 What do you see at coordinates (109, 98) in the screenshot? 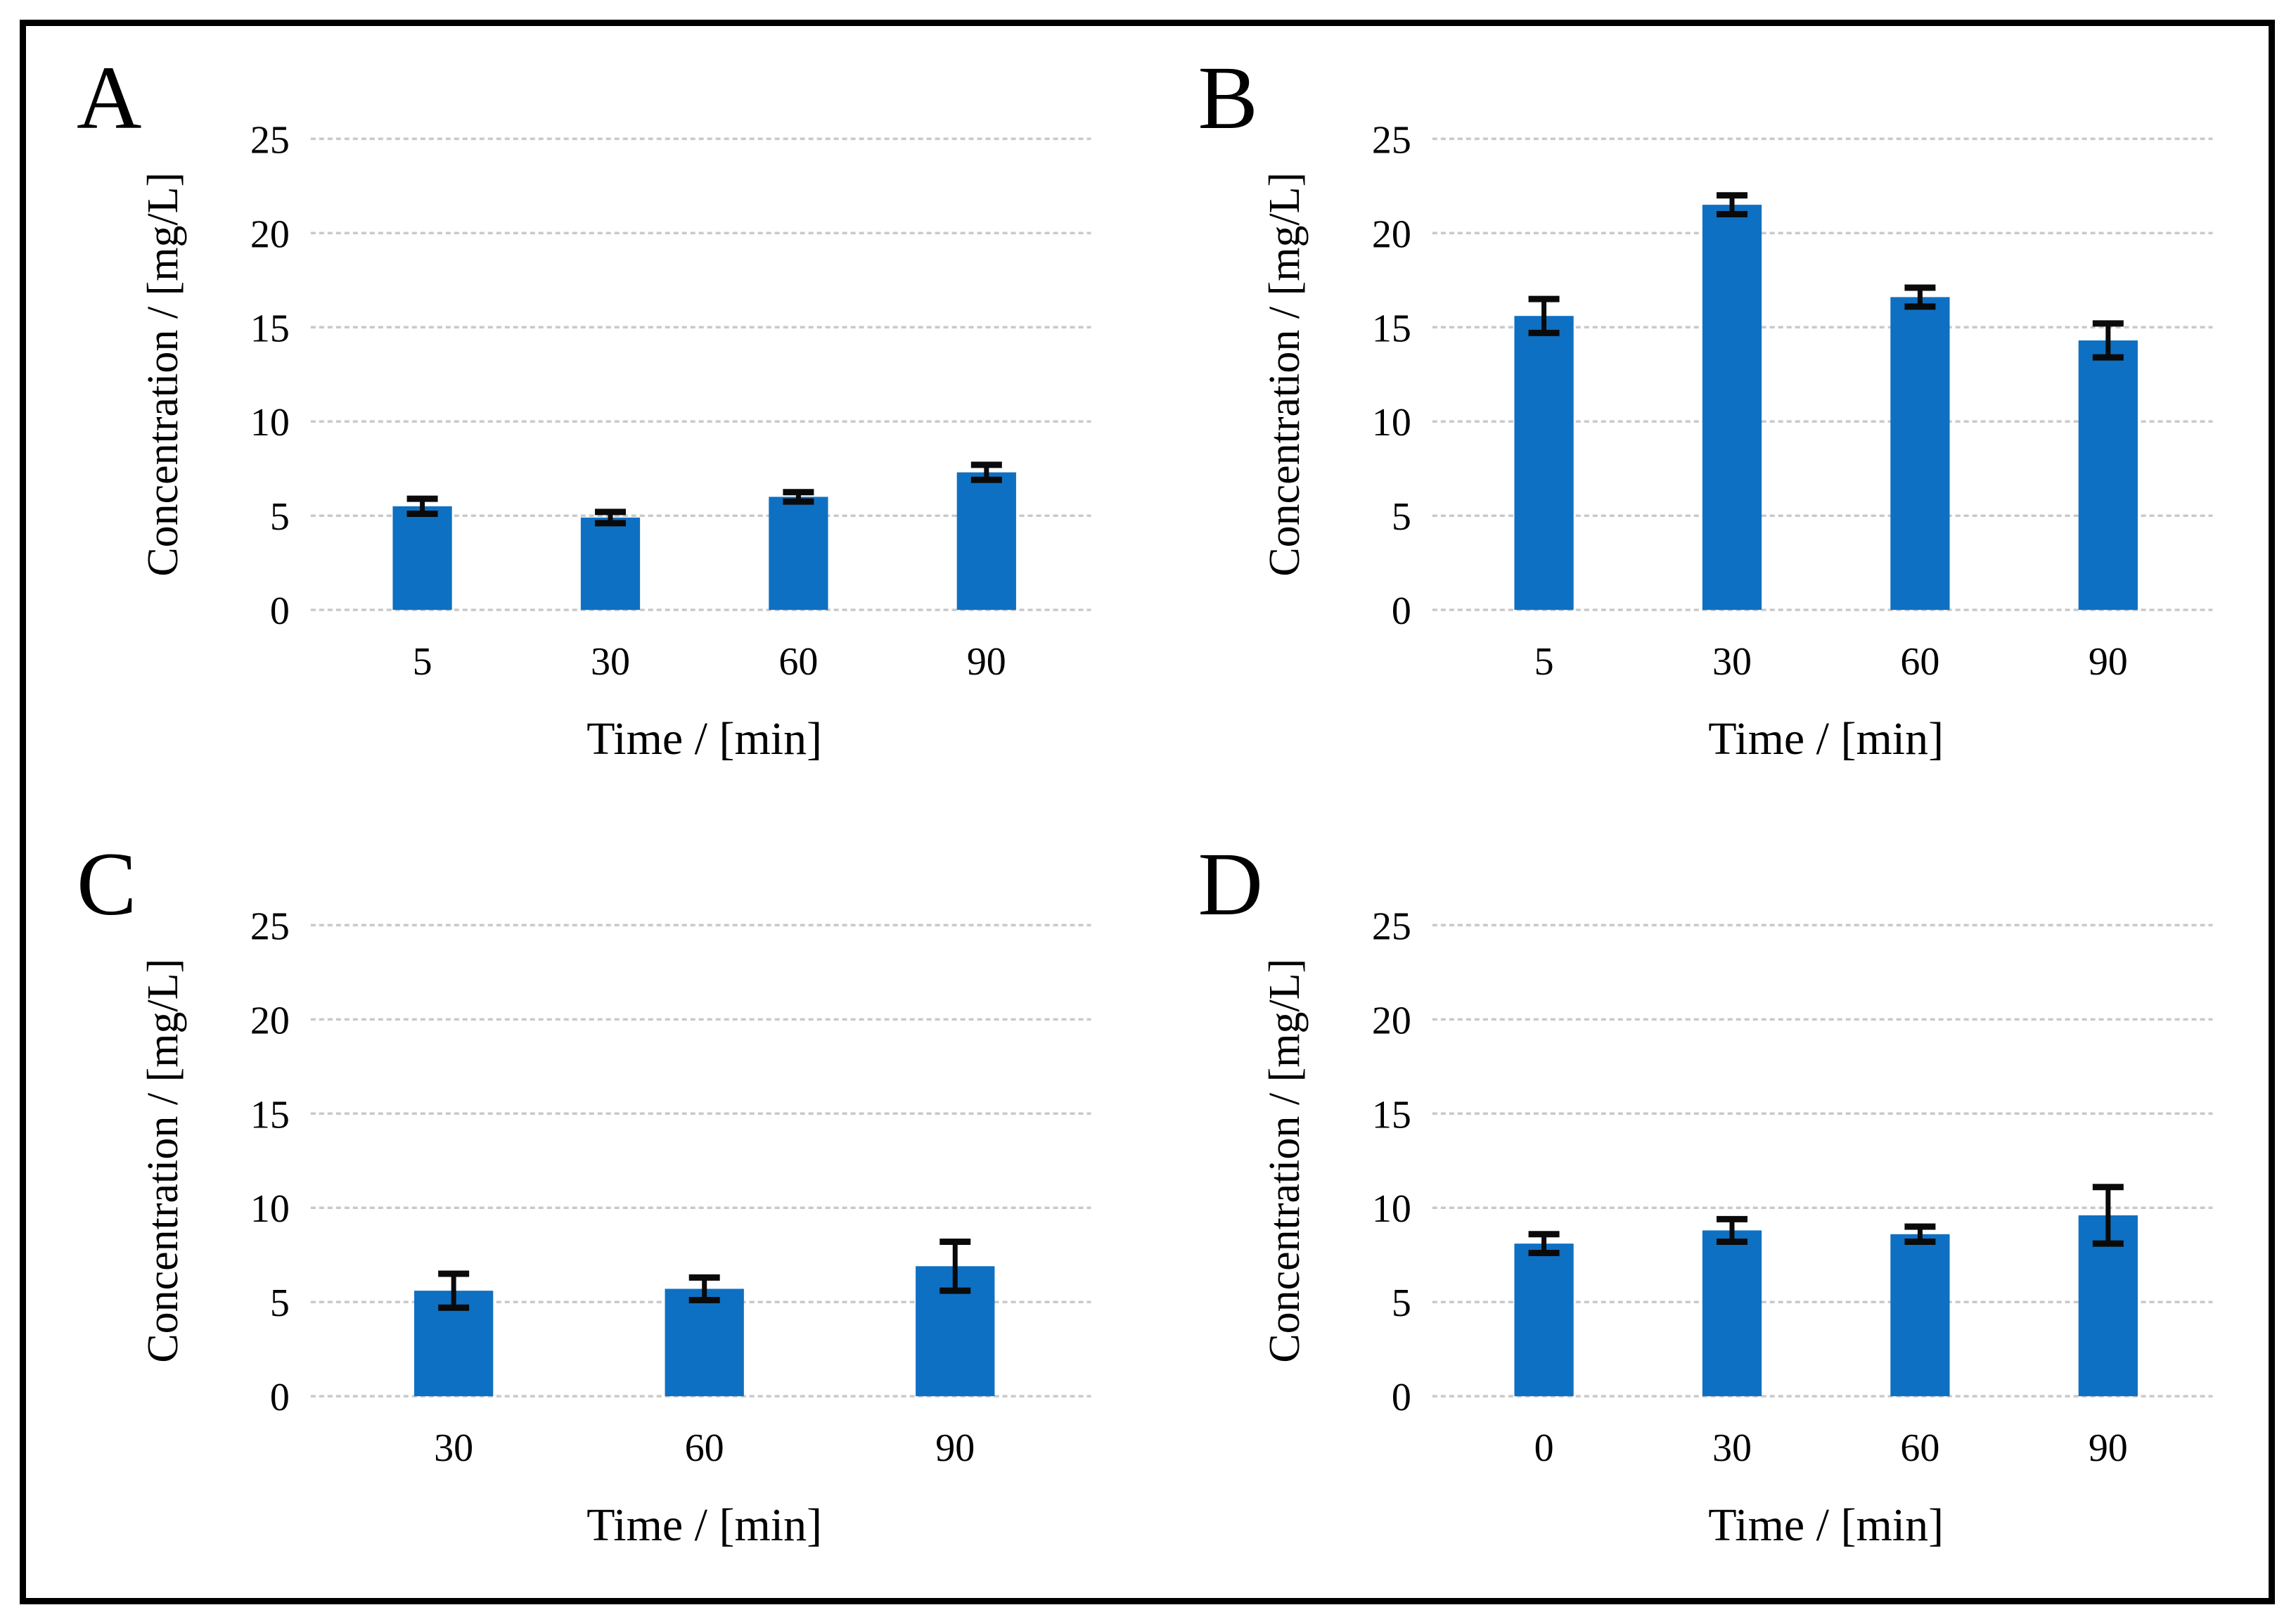
I see `panel-label-a: A` at bounding box center [109, 98].